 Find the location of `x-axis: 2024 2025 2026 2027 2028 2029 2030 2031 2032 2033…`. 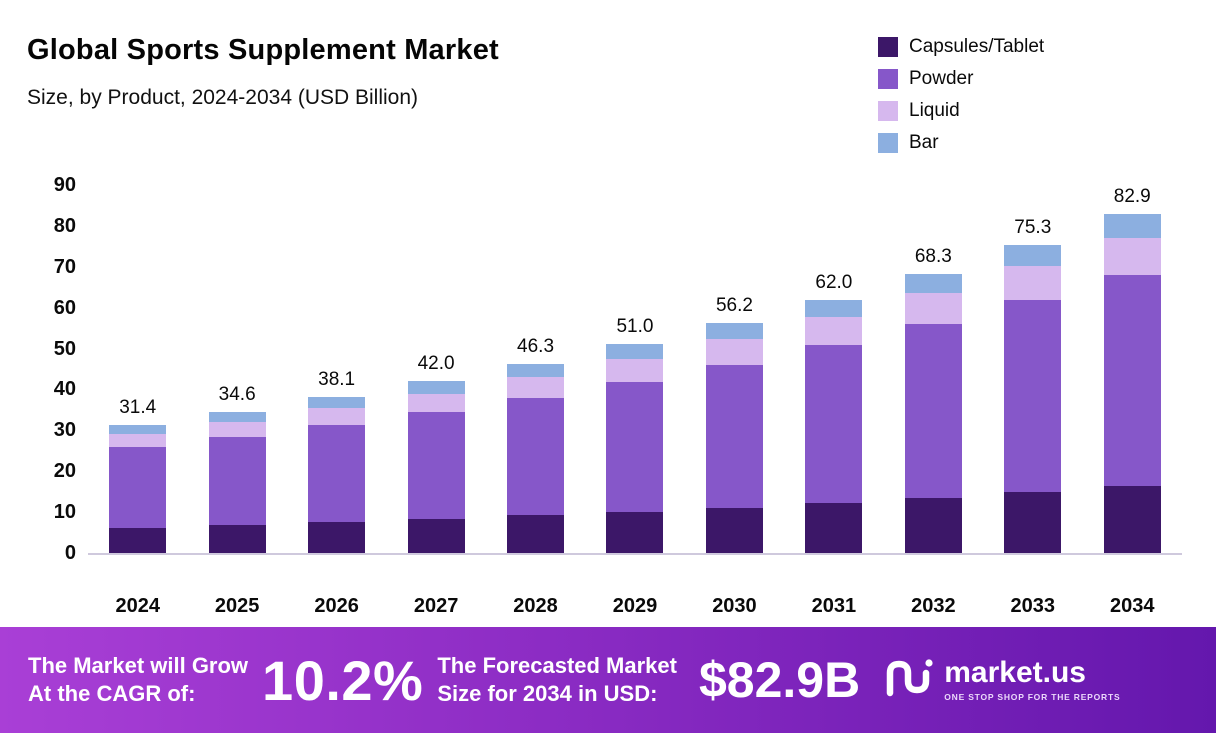

x-axis: 2024 2025 2026 2027 2028 2029 2030 2031 2032 2033… is located at coordinates (635, 597).